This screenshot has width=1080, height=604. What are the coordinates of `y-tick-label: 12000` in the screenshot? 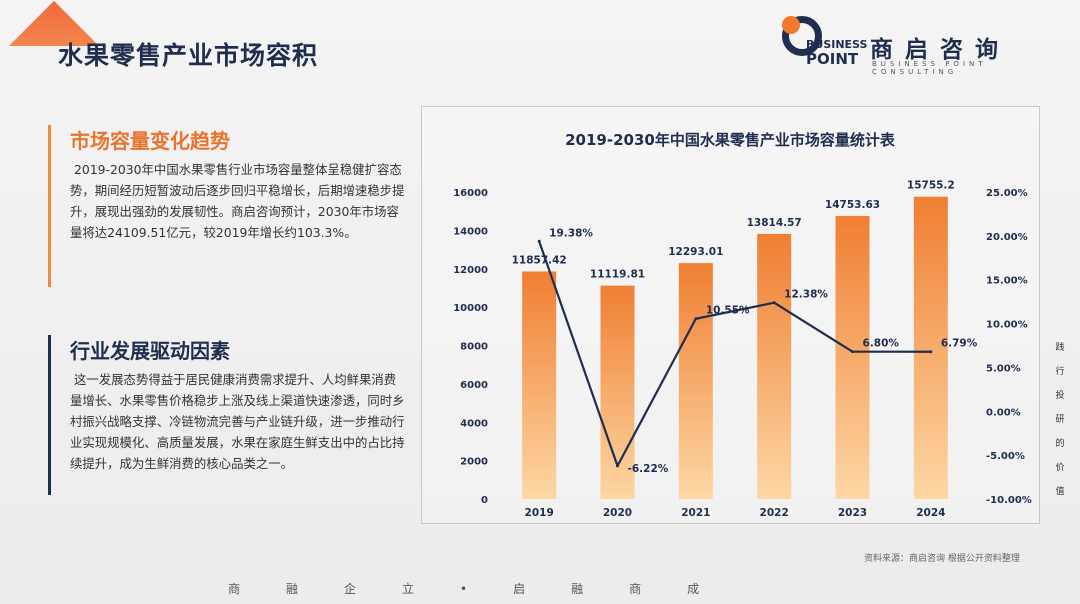 It's located at (470, 270).